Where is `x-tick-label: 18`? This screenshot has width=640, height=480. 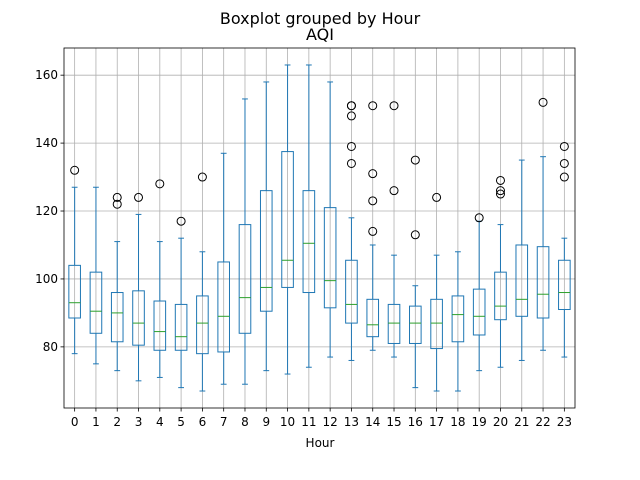
x-tick-label: 18 is located at coordinates (457, 422).